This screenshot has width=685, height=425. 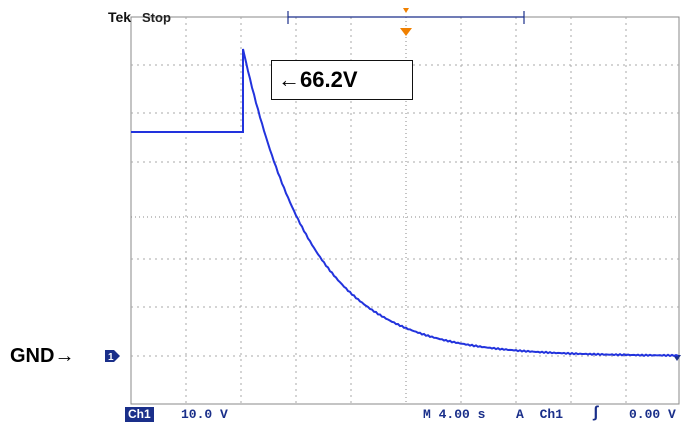 What do you see at coordinates (406, 32) in the screenshot?
I see `trigger-position-marker` at bounding box center [406, 32].